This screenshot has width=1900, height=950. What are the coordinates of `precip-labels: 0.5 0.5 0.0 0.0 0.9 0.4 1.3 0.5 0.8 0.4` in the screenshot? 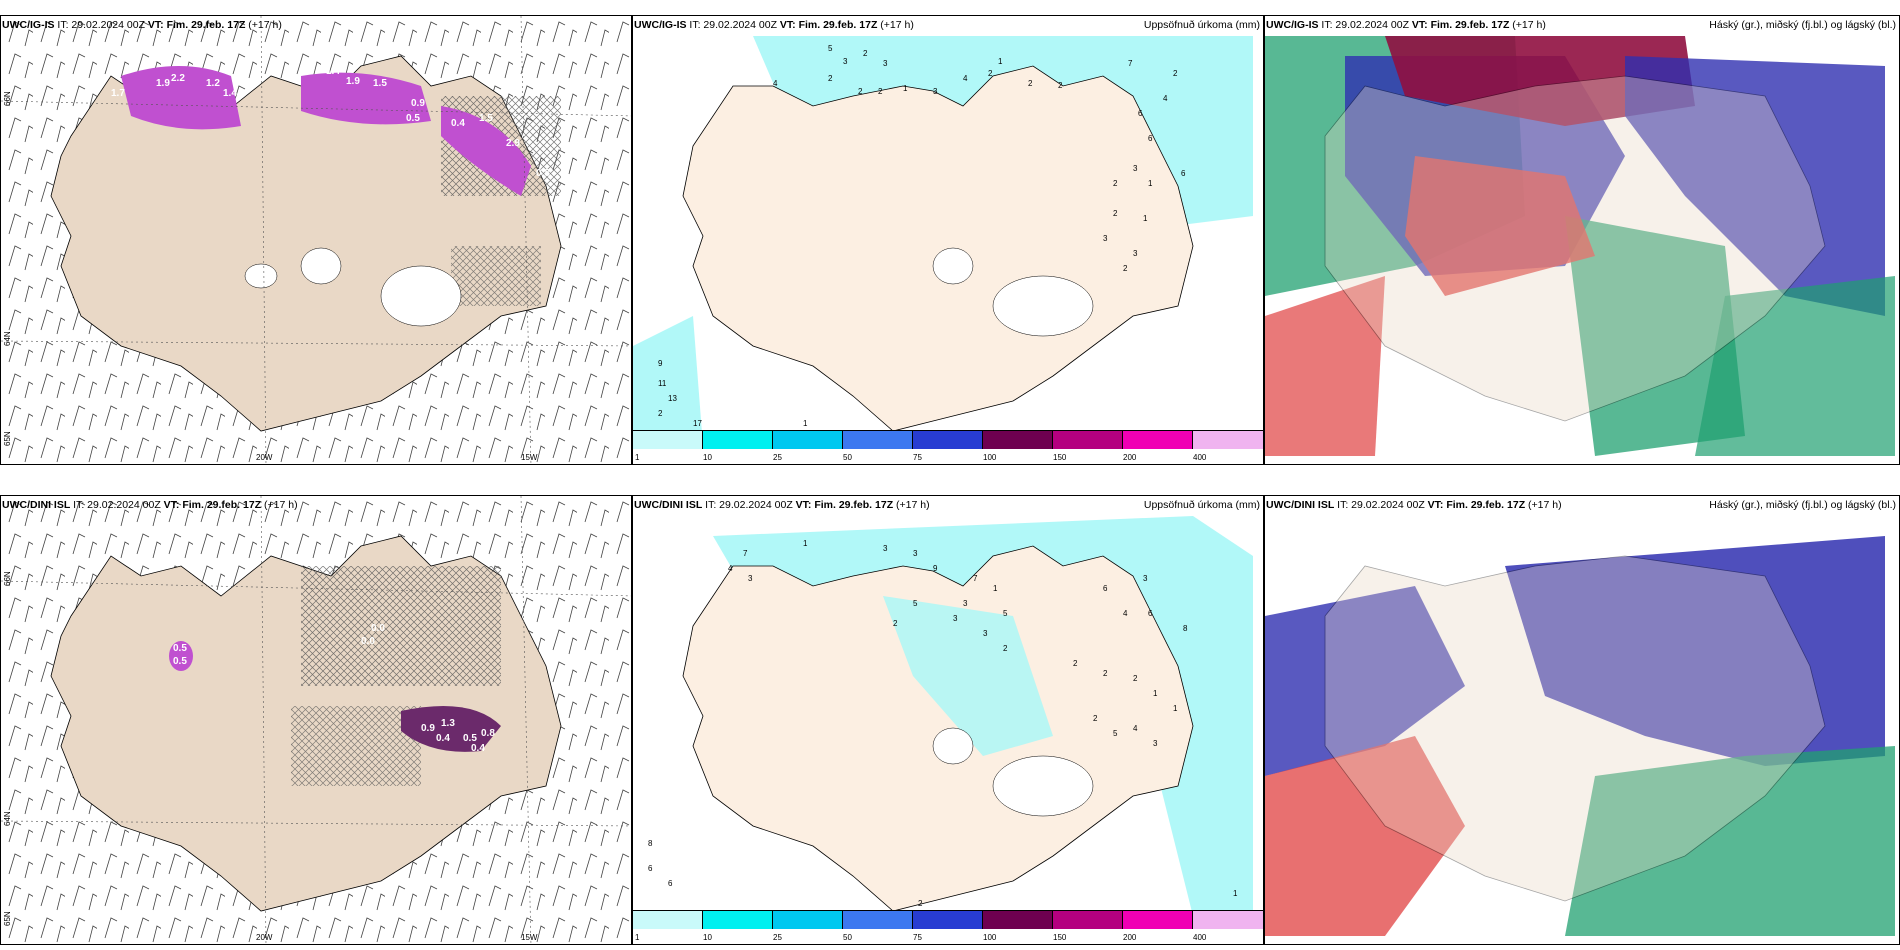 It's located at (334, 688).